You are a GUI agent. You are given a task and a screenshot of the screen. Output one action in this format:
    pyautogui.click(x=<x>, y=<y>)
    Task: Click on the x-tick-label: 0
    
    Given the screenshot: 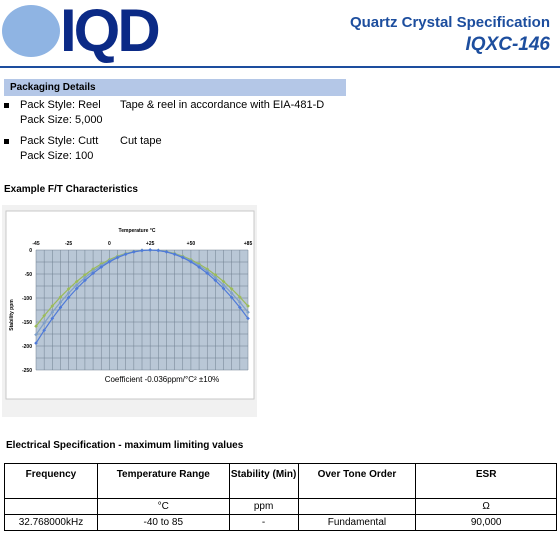 What is the action you would take?
    pyautogui.click(x=109, y=244)
    